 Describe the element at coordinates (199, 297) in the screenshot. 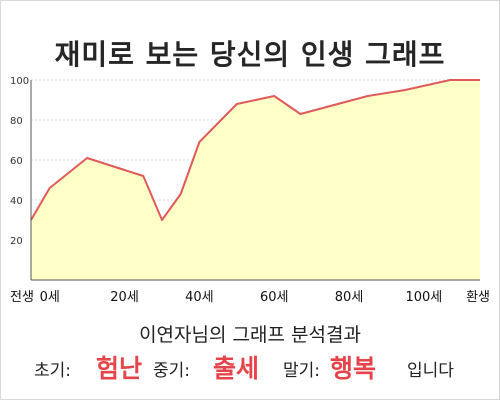

I see `x-tick-3: 40세` at that location.